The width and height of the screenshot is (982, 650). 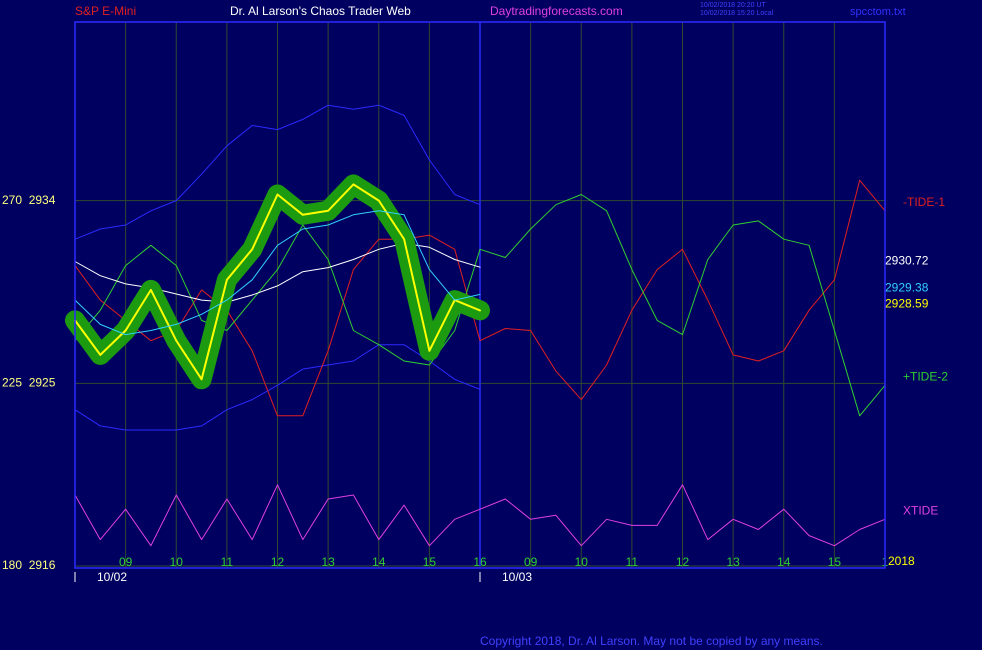 I want to click on end-value-label: 2928.59, so click(x=907, y=304).